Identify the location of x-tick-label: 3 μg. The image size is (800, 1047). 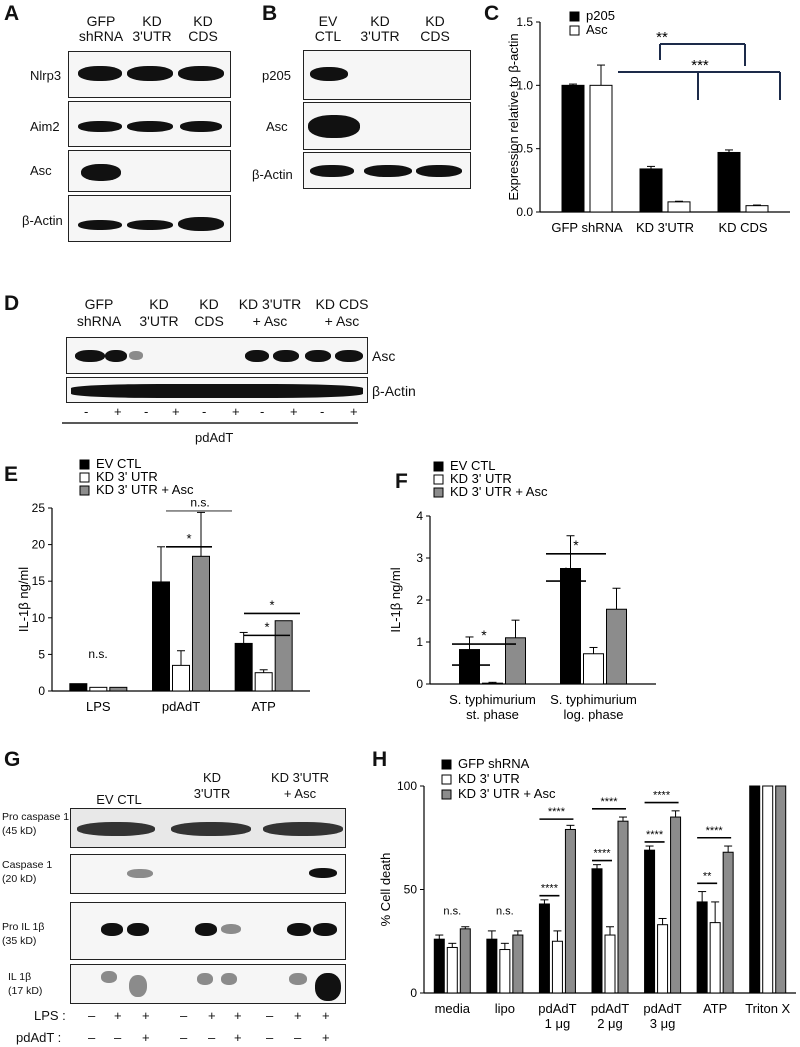
(663, 1023).